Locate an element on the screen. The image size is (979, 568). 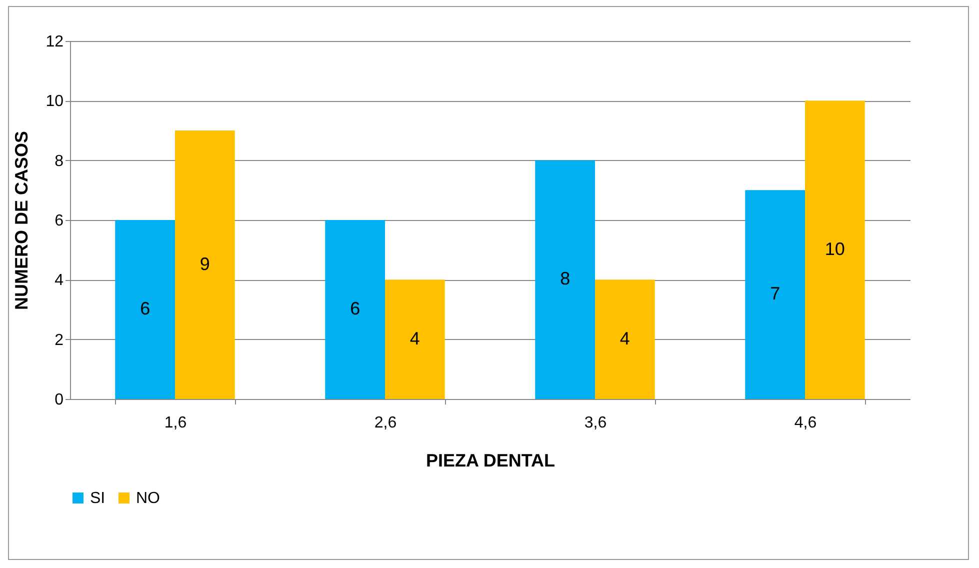
x-axis-title: PIEZA DENTAL is located at coordinates (490, 460).